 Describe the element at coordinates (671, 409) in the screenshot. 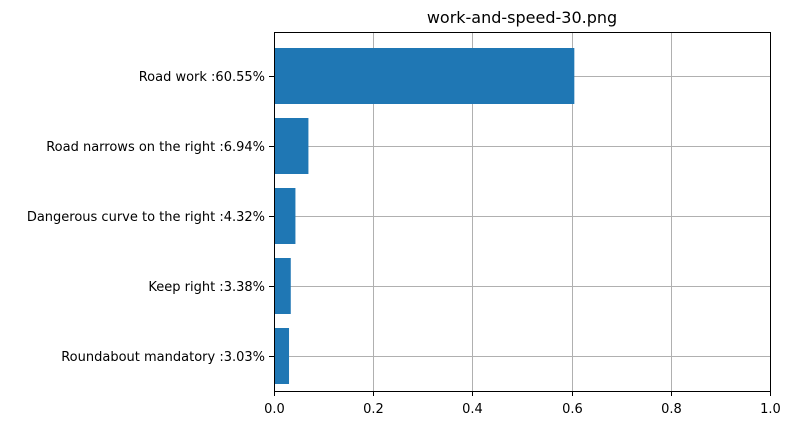

I see `x-tick-label: 0.8` at that location.